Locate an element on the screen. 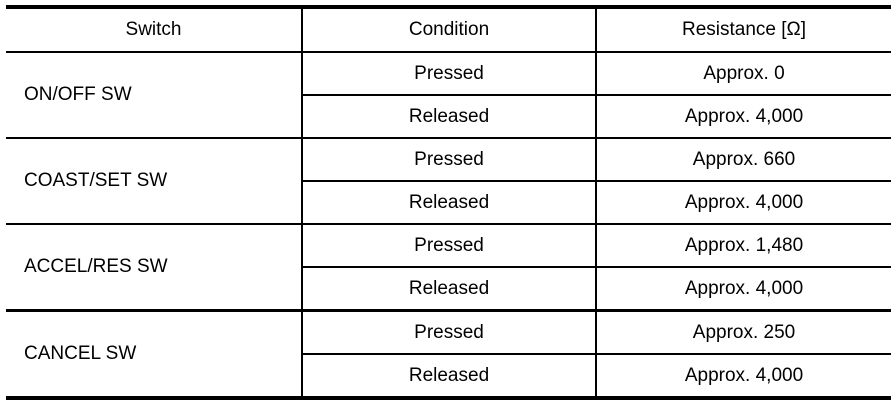 This screenshot has height=412, width=896. switch-name: CANCEL SW is located at coordinates (154, 354).